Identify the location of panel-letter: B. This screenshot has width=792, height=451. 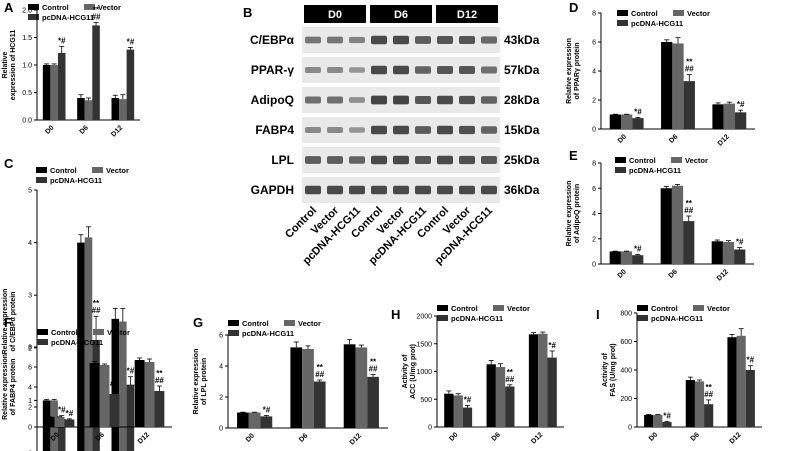
(247, 12).